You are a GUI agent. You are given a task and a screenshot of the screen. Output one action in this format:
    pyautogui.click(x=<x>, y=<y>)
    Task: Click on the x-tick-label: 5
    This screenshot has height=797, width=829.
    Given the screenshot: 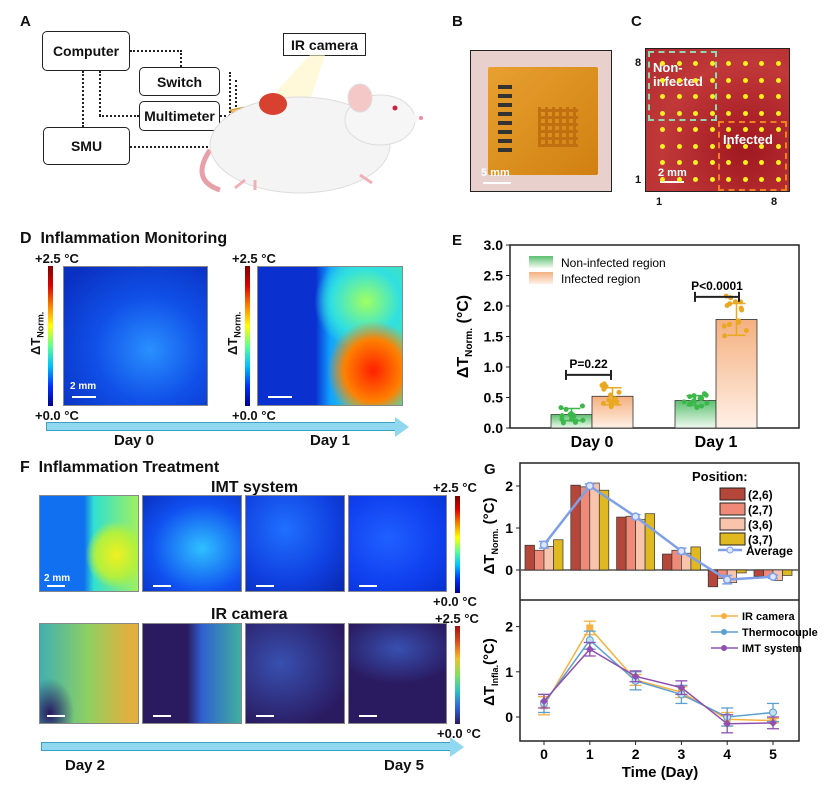 What is the action you would take?
    pyautogui.click(x=773, y=754)
    